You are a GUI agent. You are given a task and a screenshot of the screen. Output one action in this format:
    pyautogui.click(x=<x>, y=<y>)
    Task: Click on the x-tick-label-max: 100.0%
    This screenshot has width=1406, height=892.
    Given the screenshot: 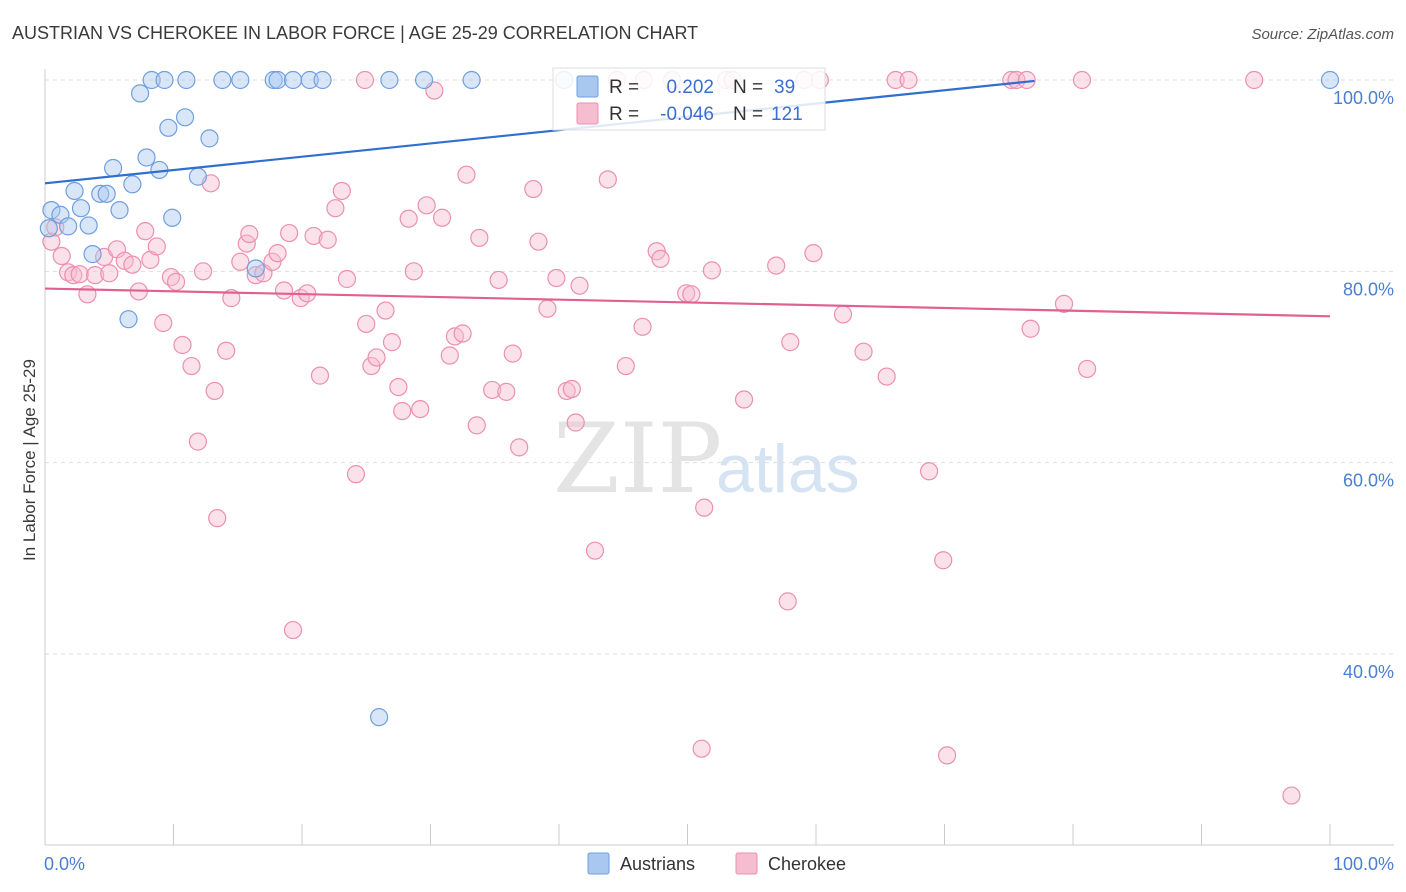 What is the action you would take?
    pyautogui.click(x=1363, y=864)
    